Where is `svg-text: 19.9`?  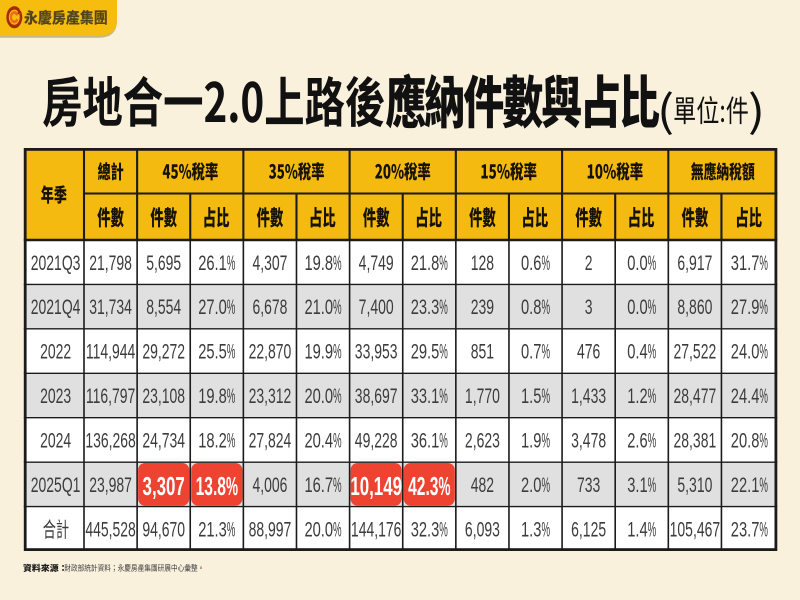
svg-text: 19.9 is located at coordinates (318, 351).